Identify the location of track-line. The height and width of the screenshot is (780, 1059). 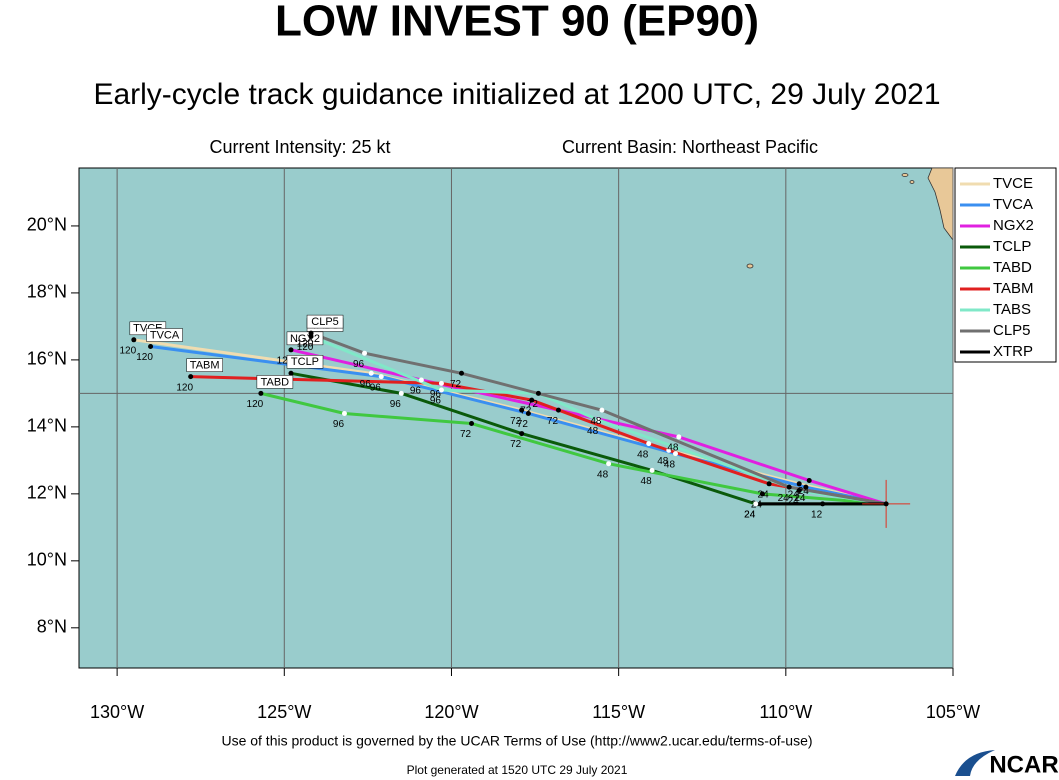
(588, 427).